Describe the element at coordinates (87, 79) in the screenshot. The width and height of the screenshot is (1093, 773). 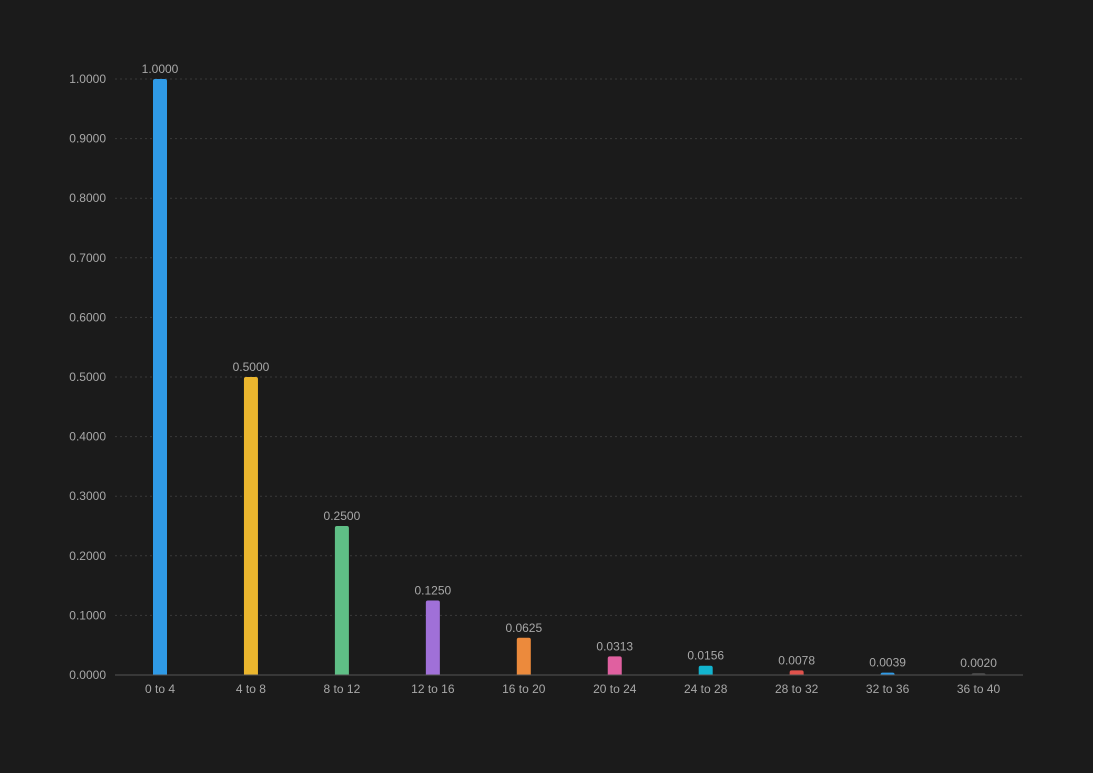
I see `y-tick-label: 1.0000` at that location.